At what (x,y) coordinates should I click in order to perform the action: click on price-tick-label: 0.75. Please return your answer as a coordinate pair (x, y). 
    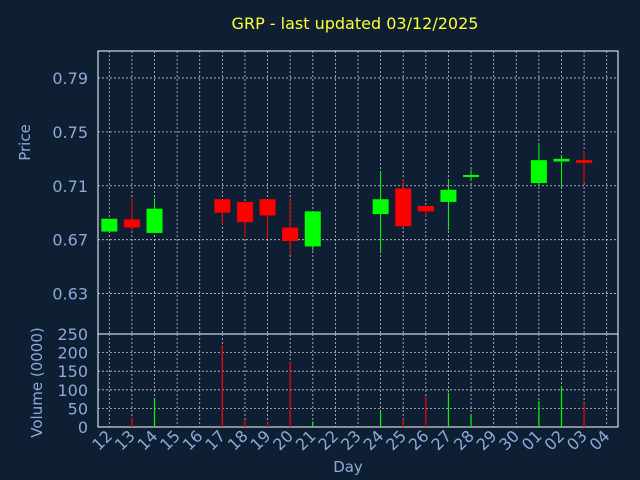
    Looking at the image, I should click on (70, 132).